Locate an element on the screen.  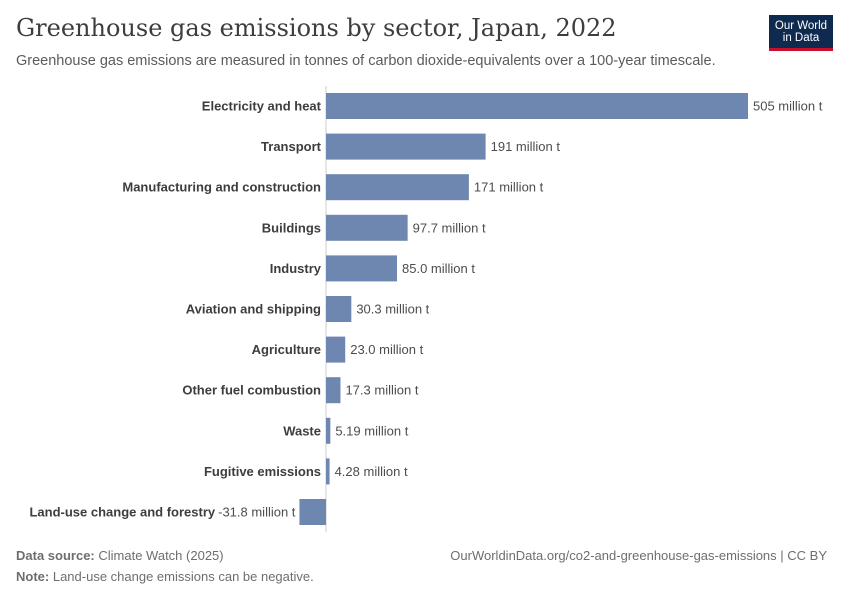
value-label: 4.28 million t is located at coordinates (371, 471).